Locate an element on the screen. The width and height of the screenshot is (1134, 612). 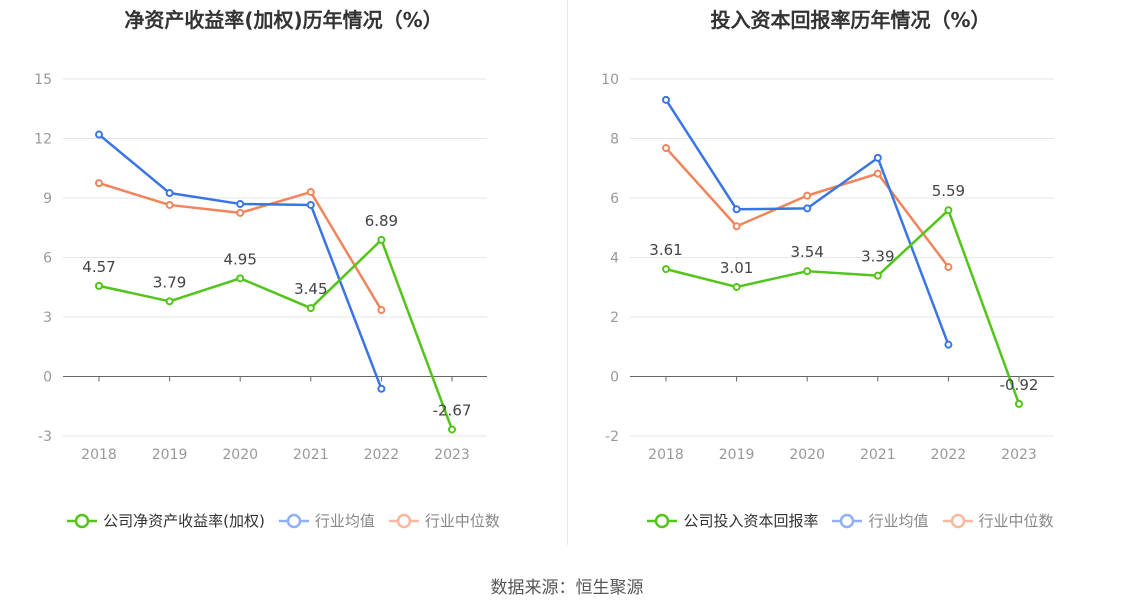
data-label: 3.01 is located at coordinates (736, 268).